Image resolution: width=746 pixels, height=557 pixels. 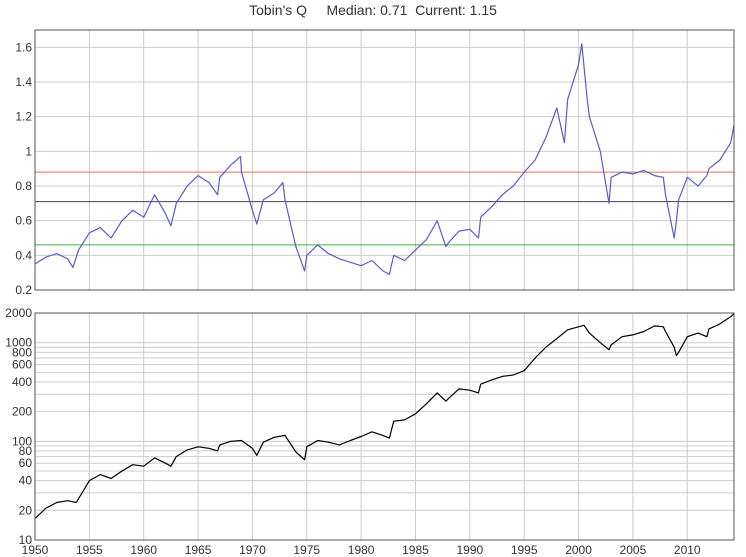 What do you see at coordinates (22, 382) in the screenshot?
I see `price-y-tick-label: 400` at bounding box center [22, 382].